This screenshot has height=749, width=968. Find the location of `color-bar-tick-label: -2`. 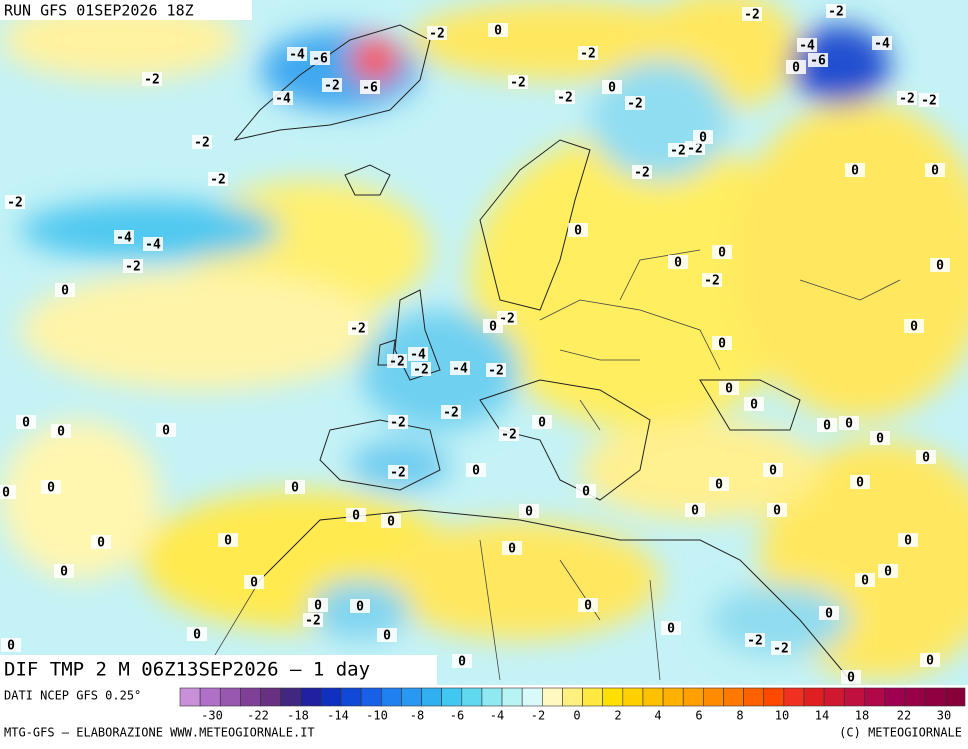

color-bar-tick-label: -2 is located at coordinates (538, 716).